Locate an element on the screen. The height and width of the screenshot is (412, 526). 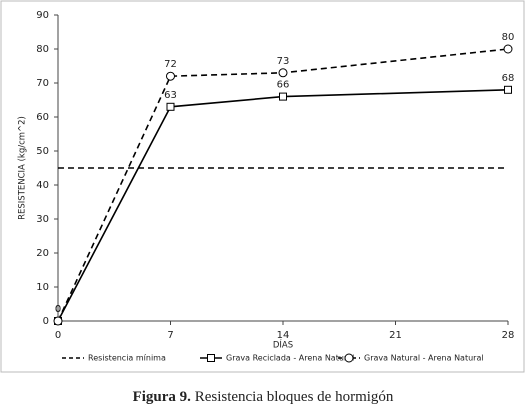
x-tick-label: 7 is located at coordinates (170, 335).